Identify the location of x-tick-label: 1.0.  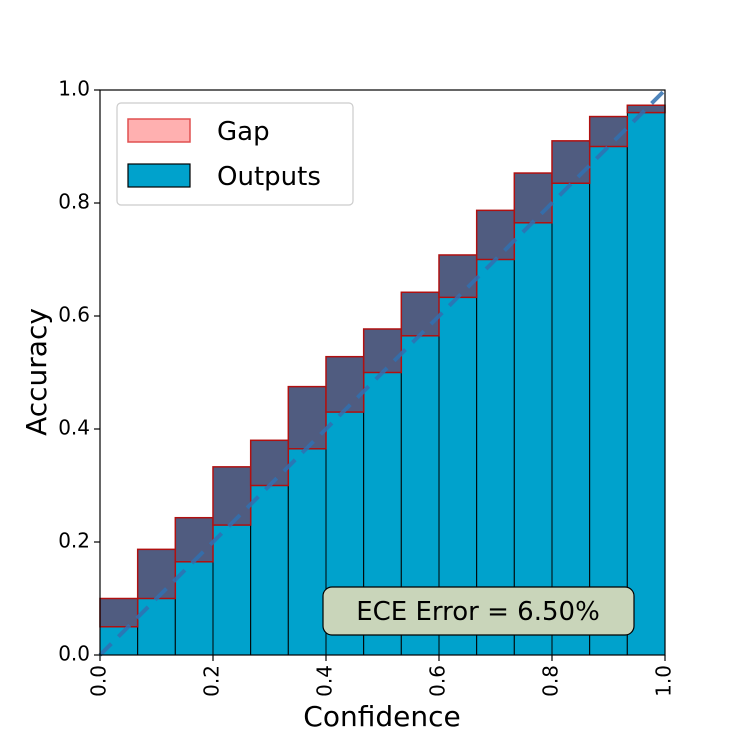
(664, 681).